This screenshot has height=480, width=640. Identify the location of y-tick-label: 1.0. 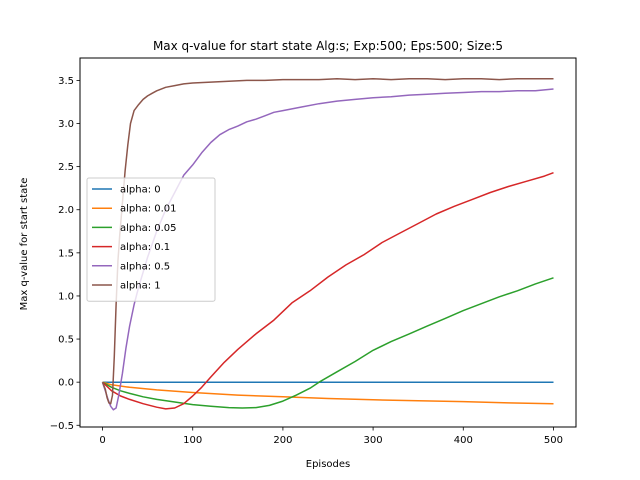
(66, 296).